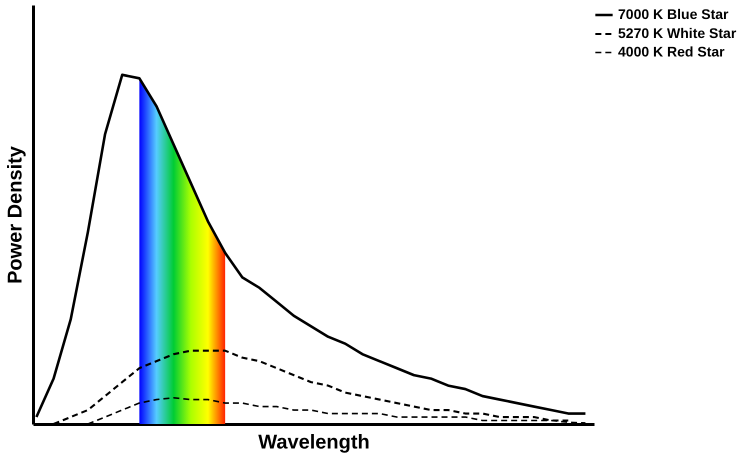 The image size is (742, 457). Describe the element at coordinates (672, 52) in the screenshot. I see `legend-label: 4000 K Red Star` at that location.